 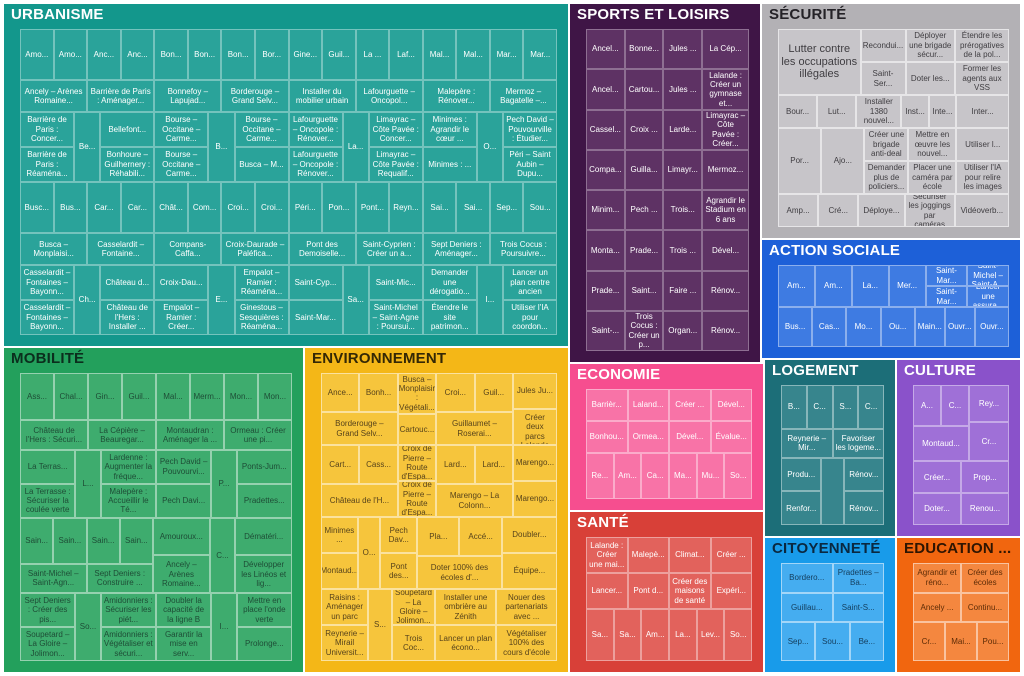 What do you see at coordinates (886, 144) in the screenshot?
I see `treemap-cell: Créer une brigade anti-deal` at bounding box center [886, 144].